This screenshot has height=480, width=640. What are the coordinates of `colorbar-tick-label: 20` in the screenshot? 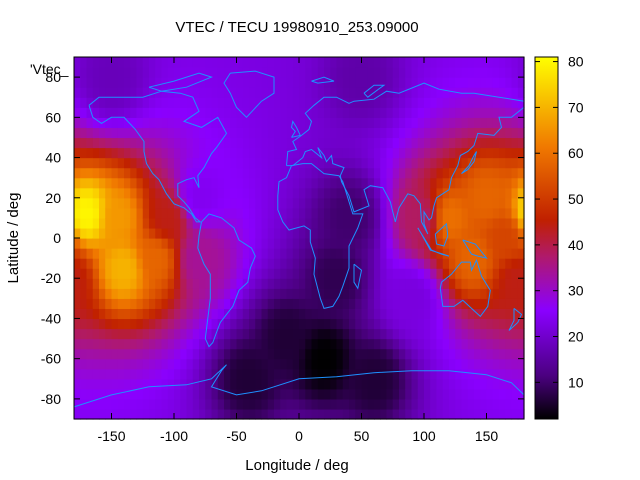 It's located at (576, 337).